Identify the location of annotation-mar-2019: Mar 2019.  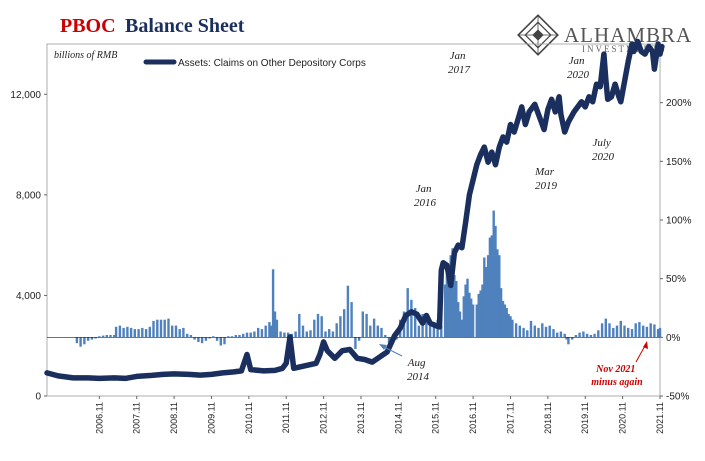
(545, 179).